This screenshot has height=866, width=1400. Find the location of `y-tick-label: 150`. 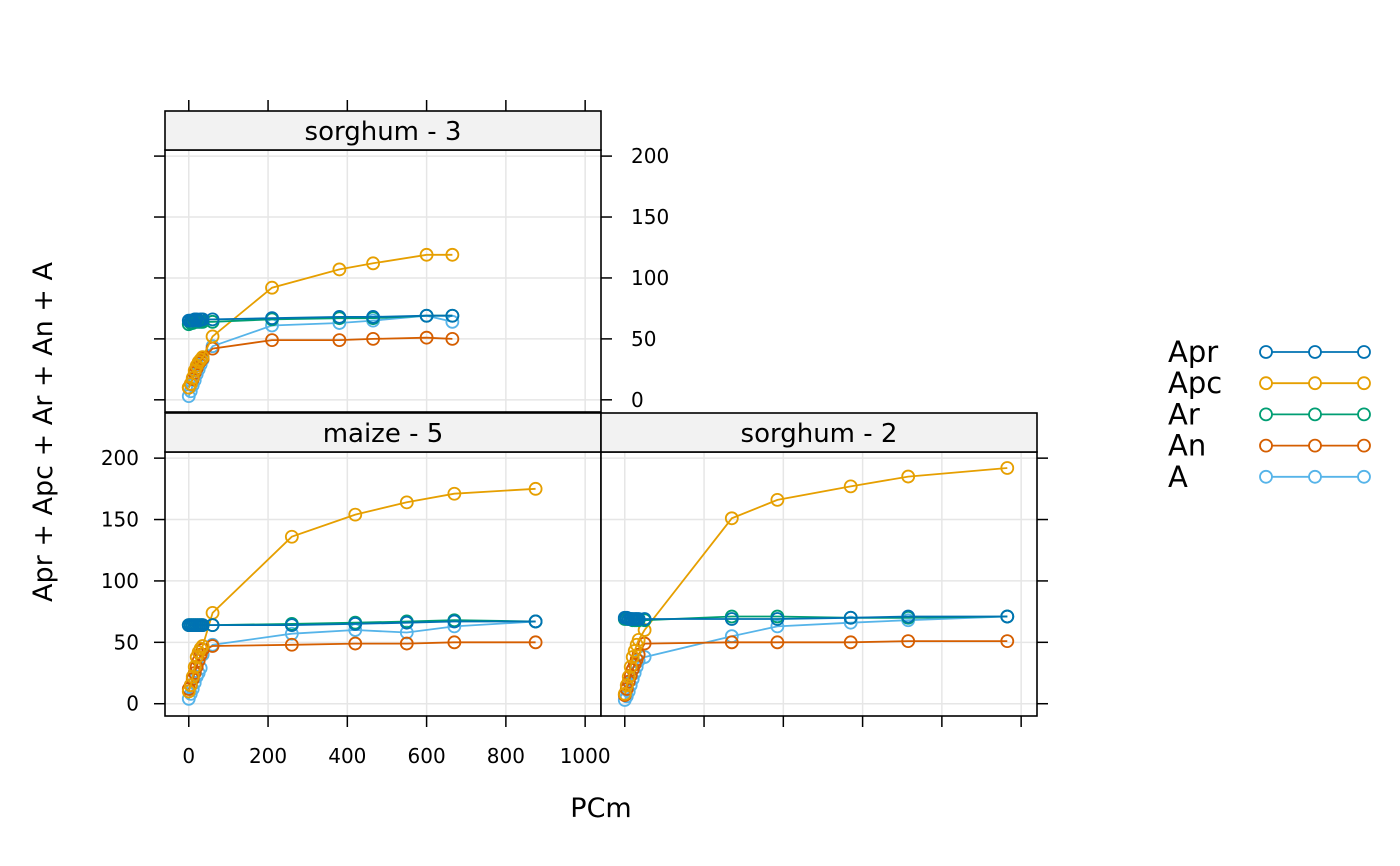

y-tick-label: 150 is located at coordinates (650, 217).